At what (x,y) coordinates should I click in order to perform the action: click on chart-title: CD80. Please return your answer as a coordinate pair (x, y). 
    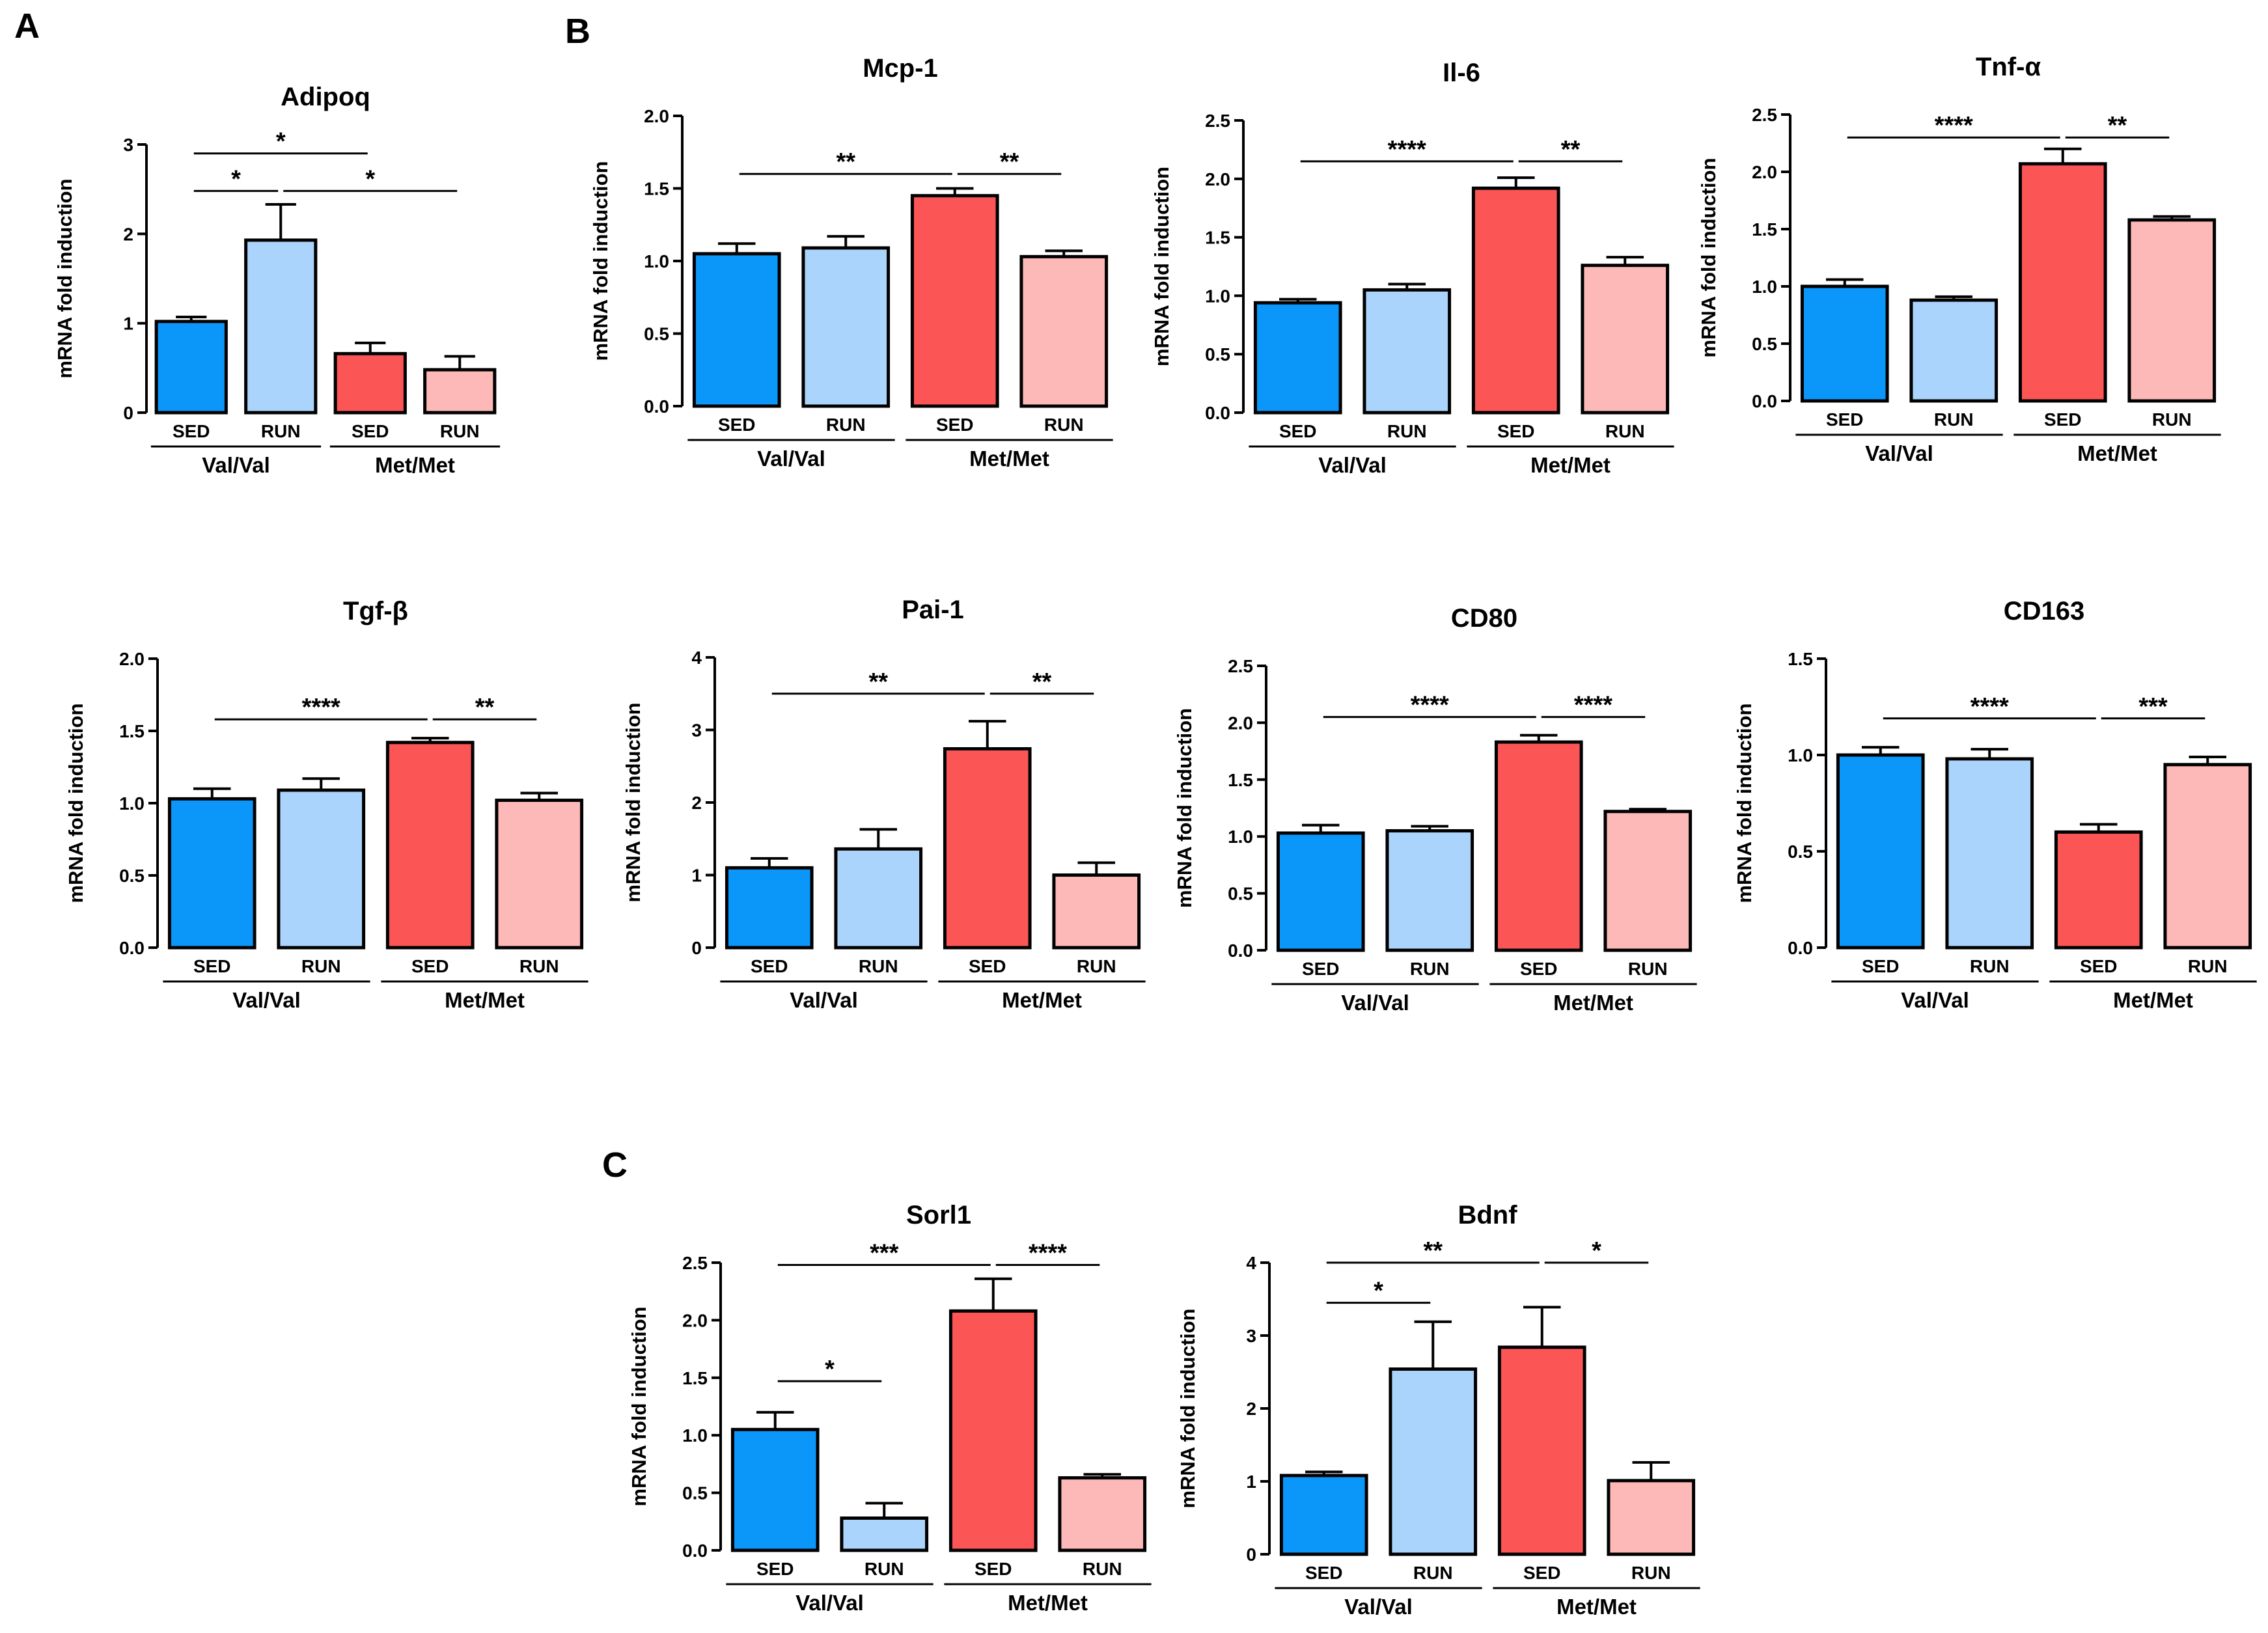
    Looking at the image, I should click on (1484, 618).